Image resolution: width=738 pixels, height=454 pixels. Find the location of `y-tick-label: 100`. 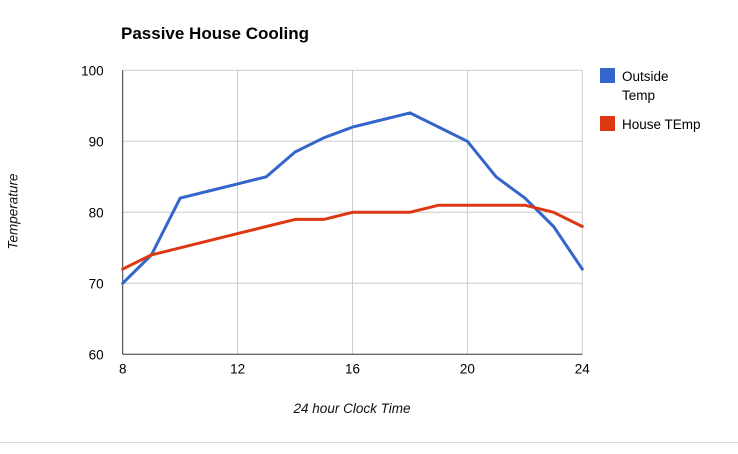

y-tick-label: 100 is located at coordinates (92, 70).